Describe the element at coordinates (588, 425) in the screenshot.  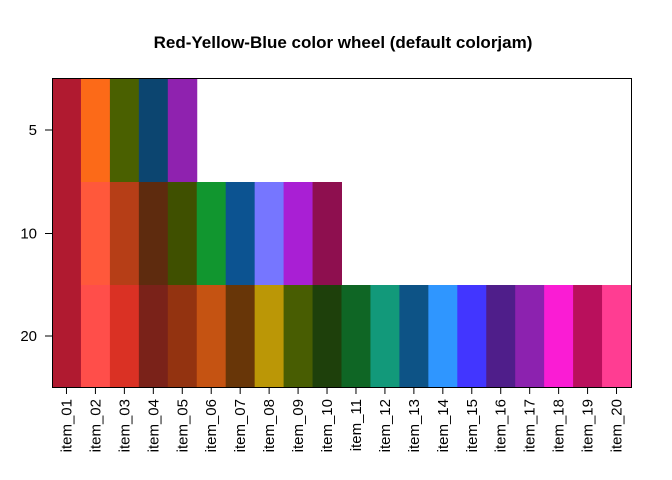
I see `x-tick-label-item_19: item_19` at that location.